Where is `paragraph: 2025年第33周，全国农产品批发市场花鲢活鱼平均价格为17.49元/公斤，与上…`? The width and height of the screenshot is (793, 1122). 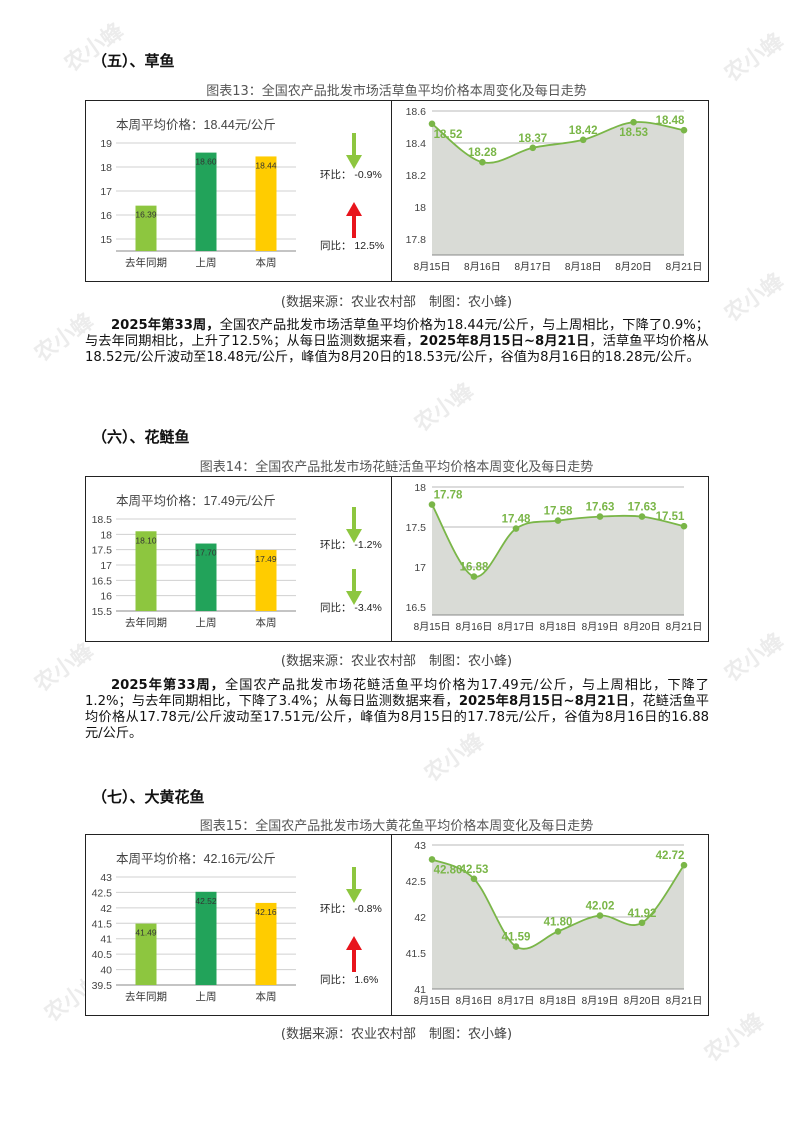
paragraph: 2025年第33周，全国农产品批发市场花鲢活鱼平均价格为17.49元/公斤，与上… is located at coordinates (397, 710).